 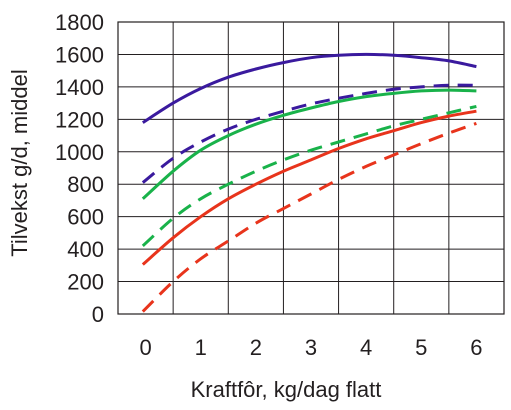 What do you see at coordinates (286, 389) in the screenshot?
I see `x-axis-title: Kraftfôr, kg/dag flatt` at bounding box center [286, 389].